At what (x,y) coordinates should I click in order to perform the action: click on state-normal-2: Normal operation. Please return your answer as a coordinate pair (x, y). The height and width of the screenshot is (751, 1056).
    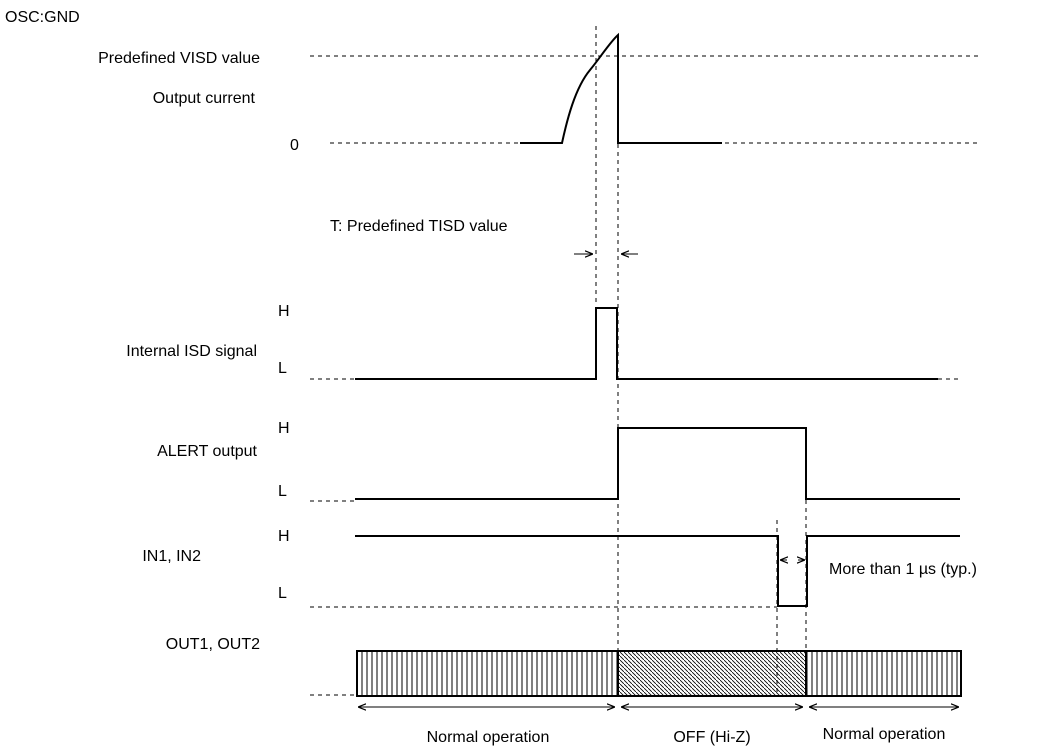
    Looking at the image, I should click on (884, 734).